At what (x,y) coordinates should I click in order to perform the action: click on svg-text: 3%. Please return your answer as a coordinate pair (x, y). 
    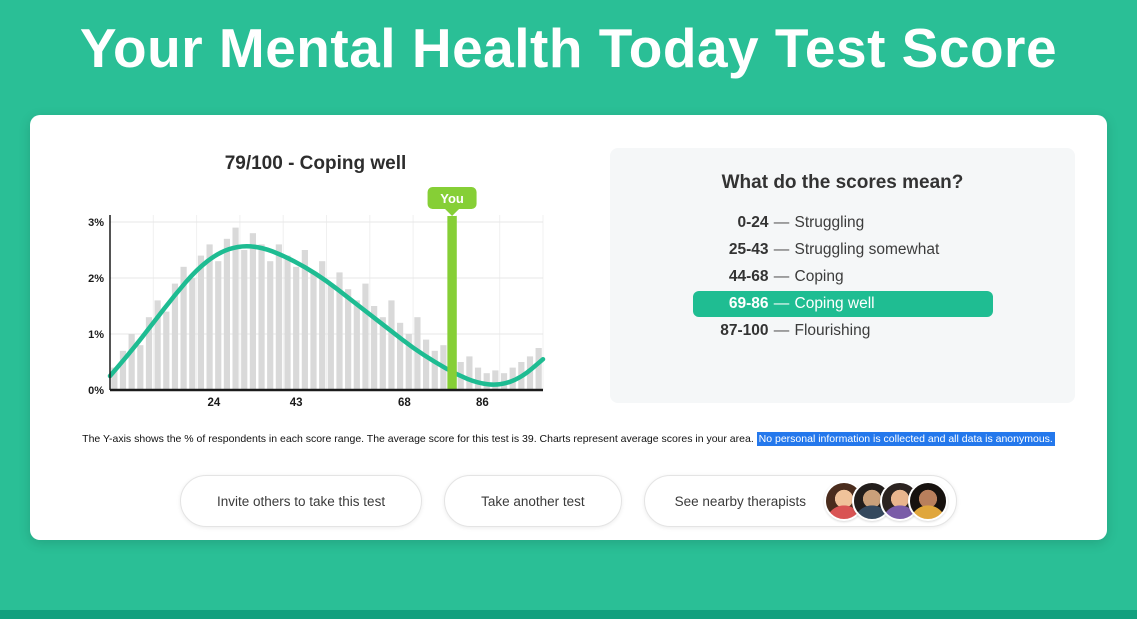
    Looking at the image, I should click on (96, 223).